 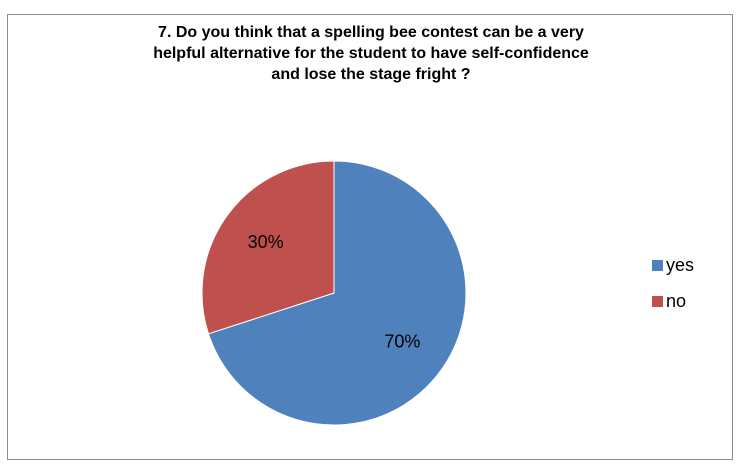 I want to click on pie-data-labels: 70% 30%, so click(x=334, y=291).